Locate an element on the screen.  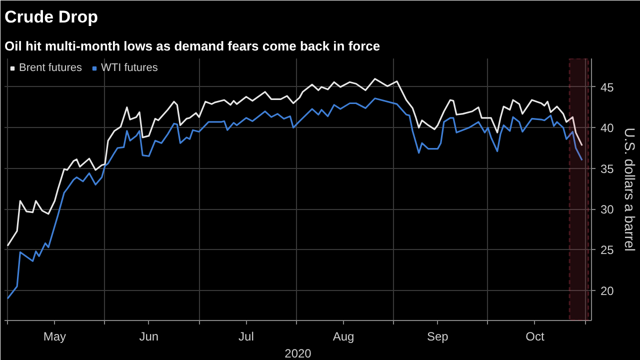
y-tick-label: 25 is located at coordinates (607, 250).